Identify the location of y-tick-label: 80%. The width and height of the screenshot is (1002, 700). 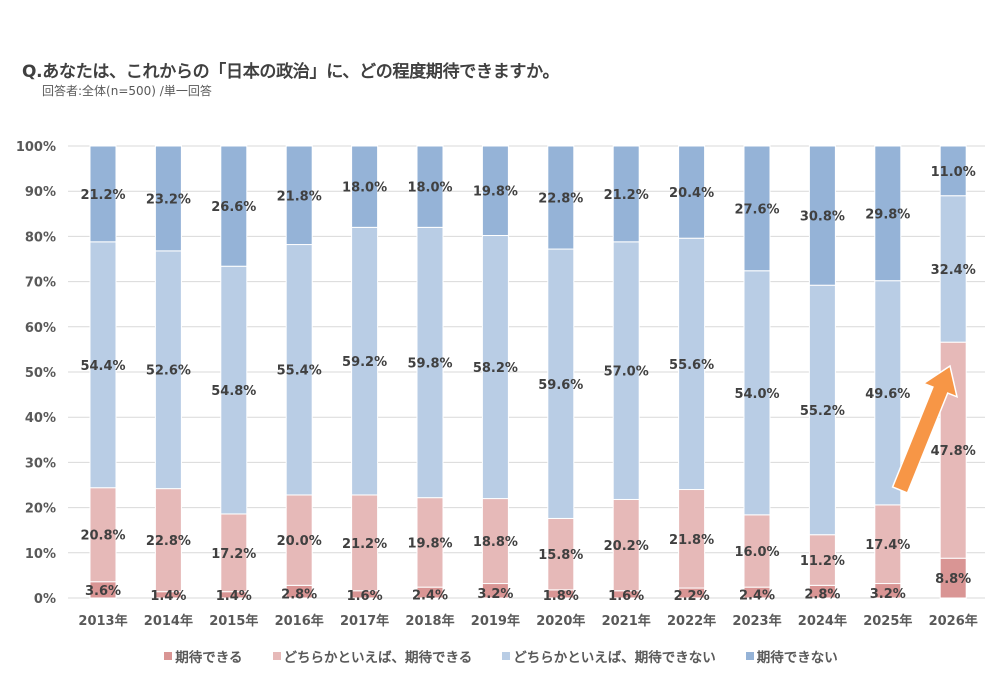
(40, 237).